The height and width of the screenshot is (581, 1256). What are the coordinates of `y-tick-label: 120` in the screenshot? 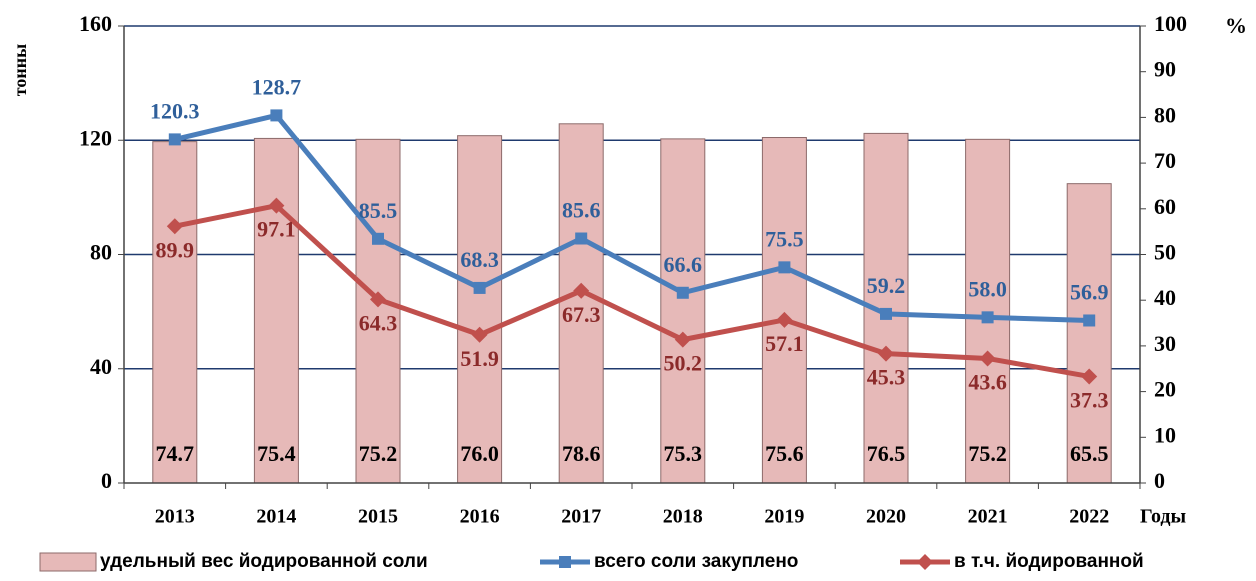 It's located at (95, 137).